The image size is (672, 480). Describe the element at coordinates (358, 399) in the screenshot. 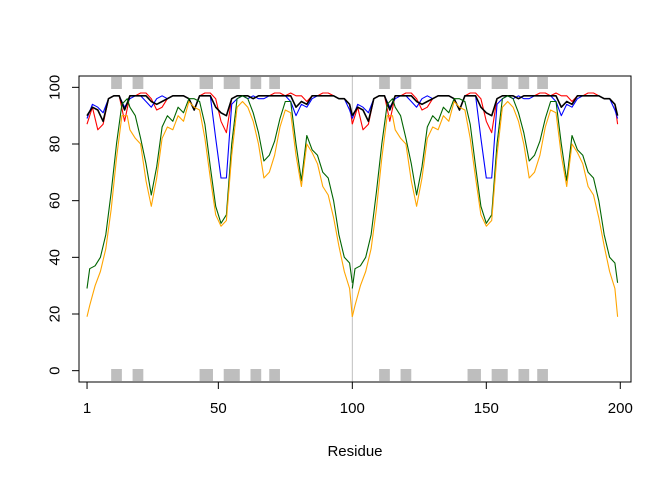

I see `x-axis: 1 50 100 150 200` at that location.